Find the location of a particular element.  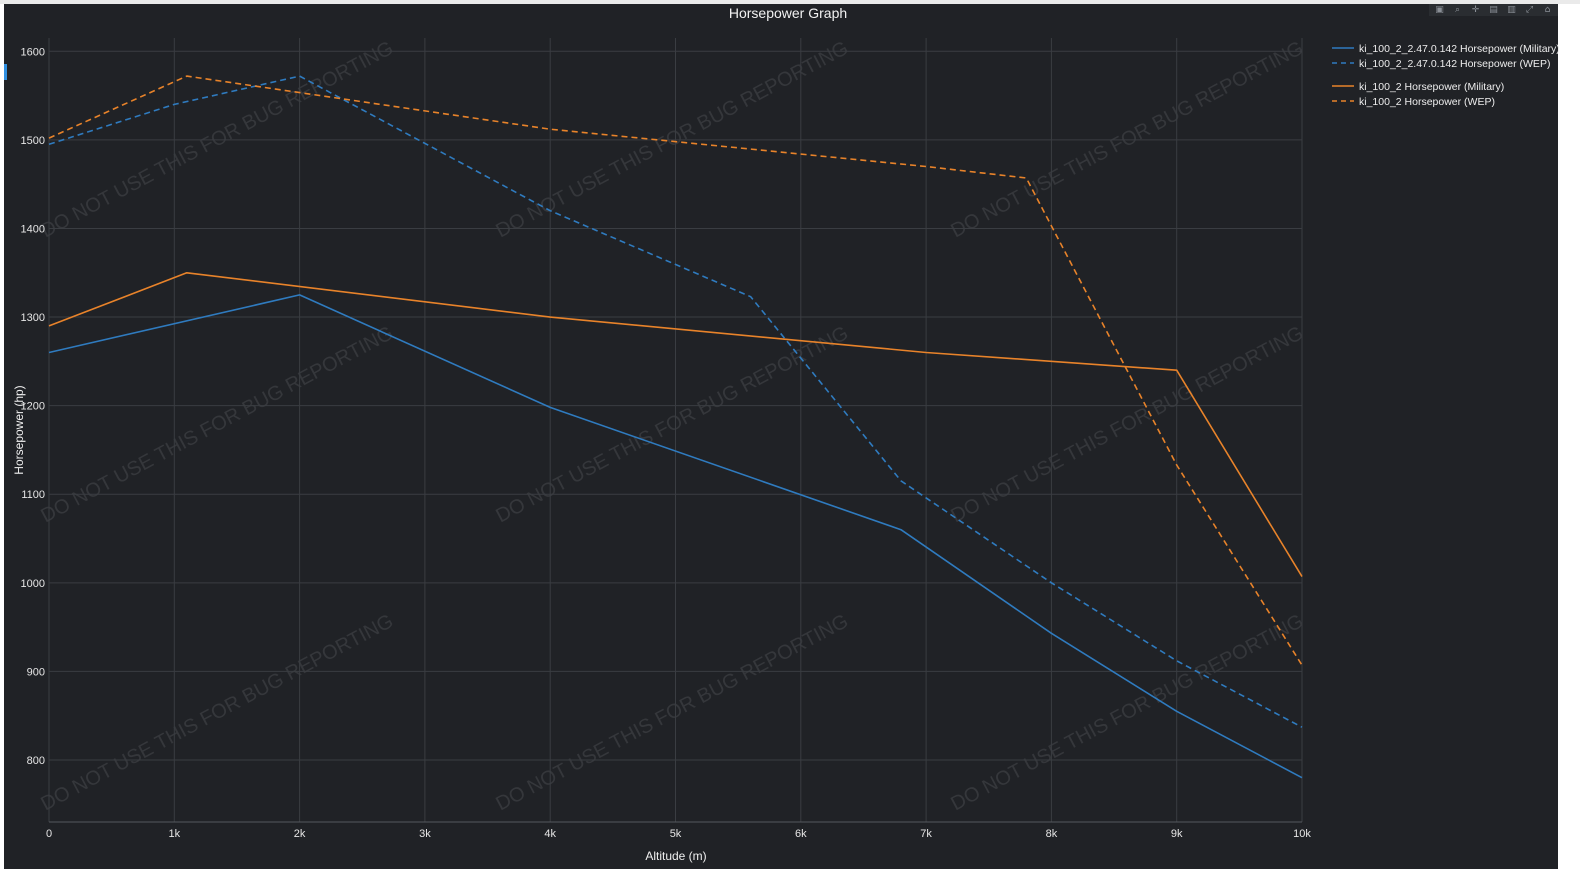

autoscale-icon: ⤢ is located at coordinates (1529, 10).